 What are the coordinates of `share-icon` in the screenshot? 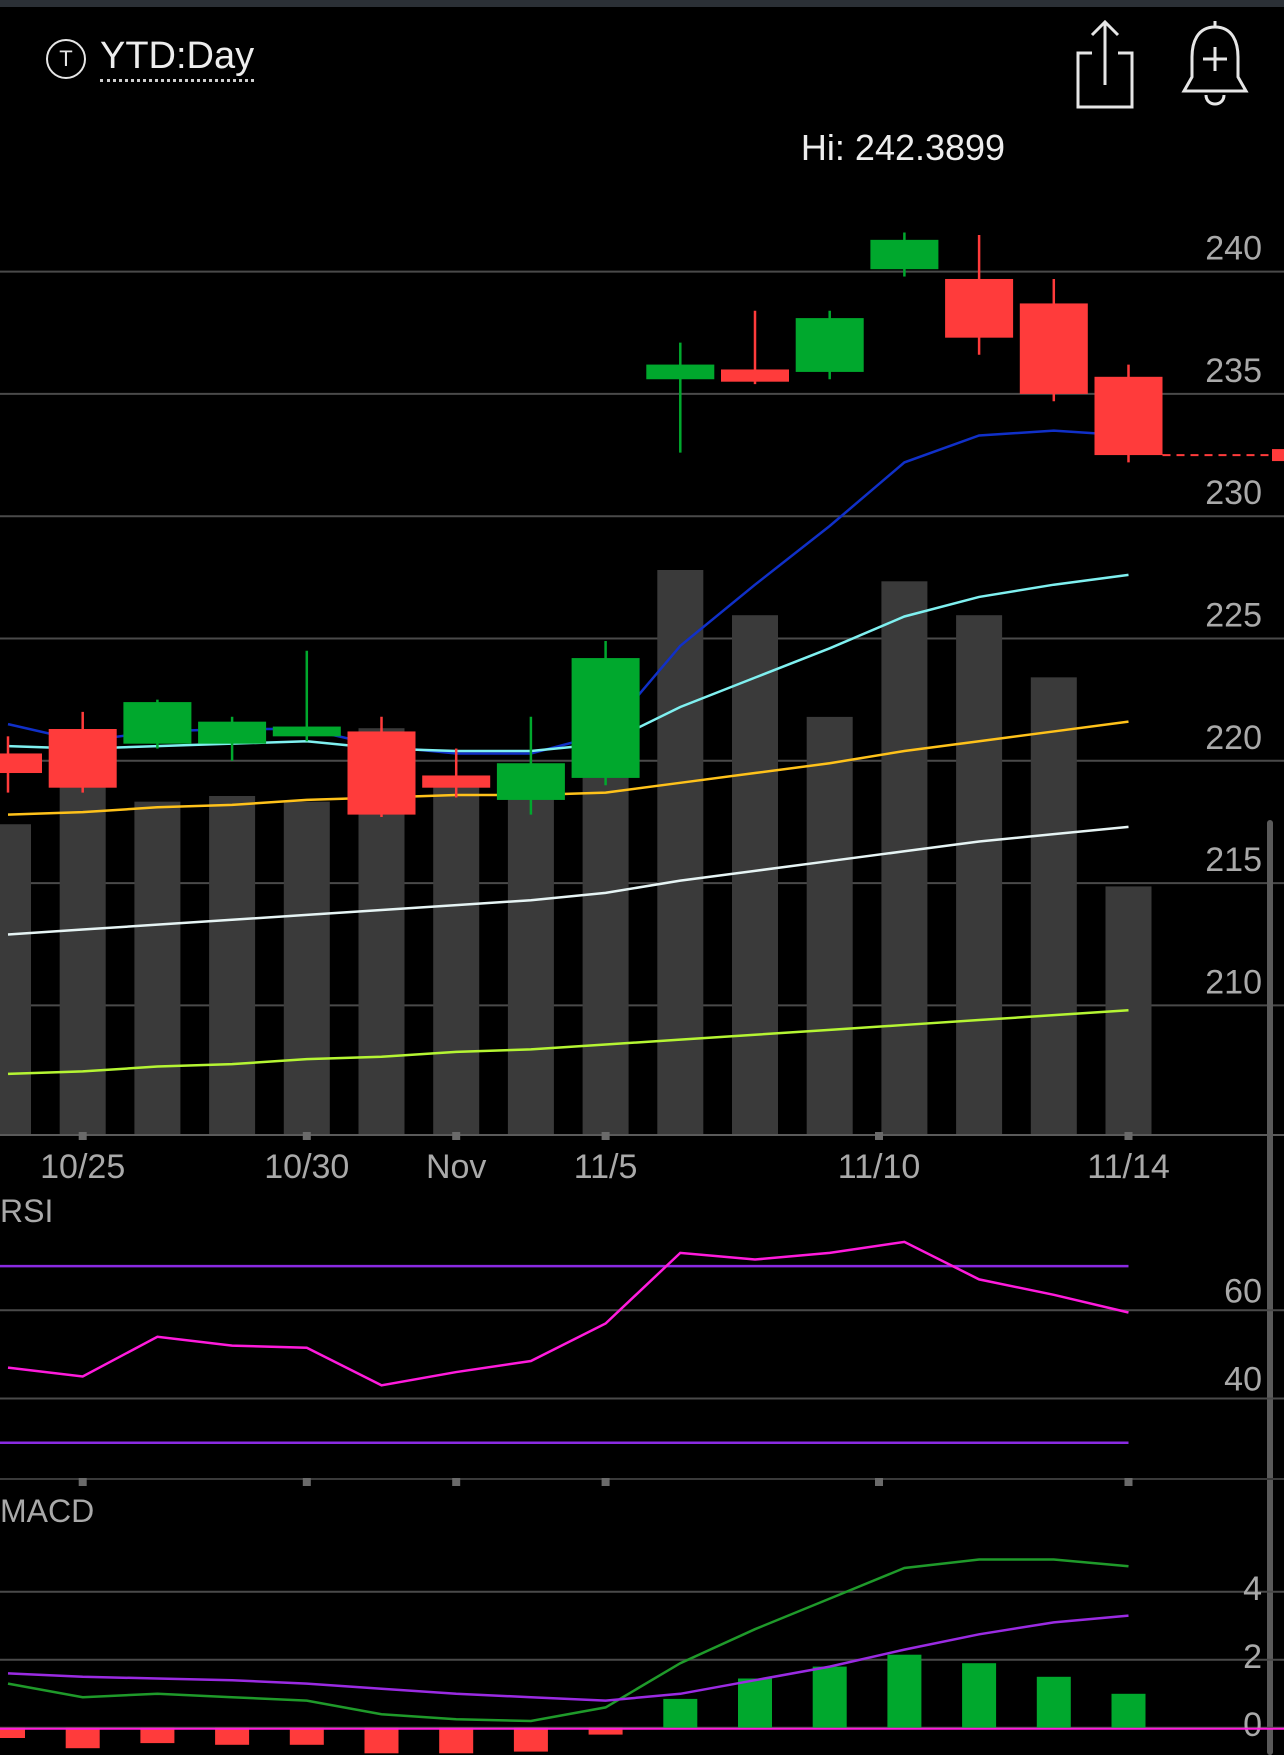 It's located at (1105, 64).